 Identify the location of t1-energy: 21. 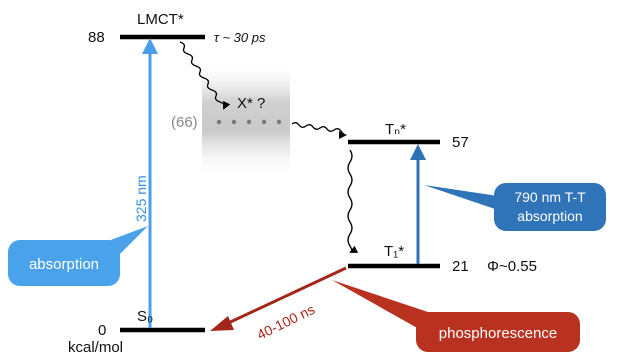
(460, 266).